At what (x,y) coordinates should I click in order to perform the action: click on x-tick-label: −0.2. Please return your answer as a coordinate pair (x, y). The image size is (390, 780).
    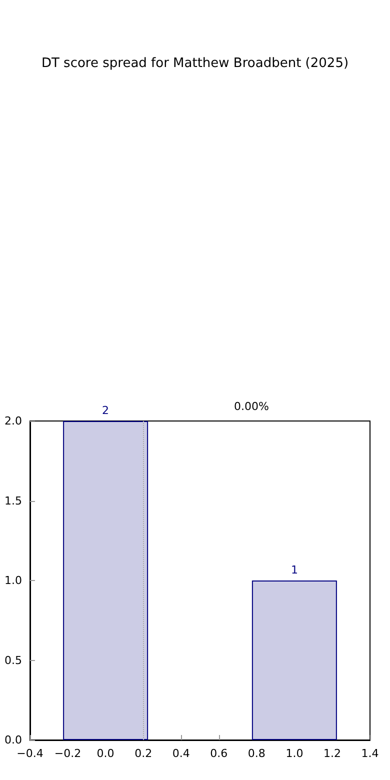
    Looking at the image, I should click on (68, 753).